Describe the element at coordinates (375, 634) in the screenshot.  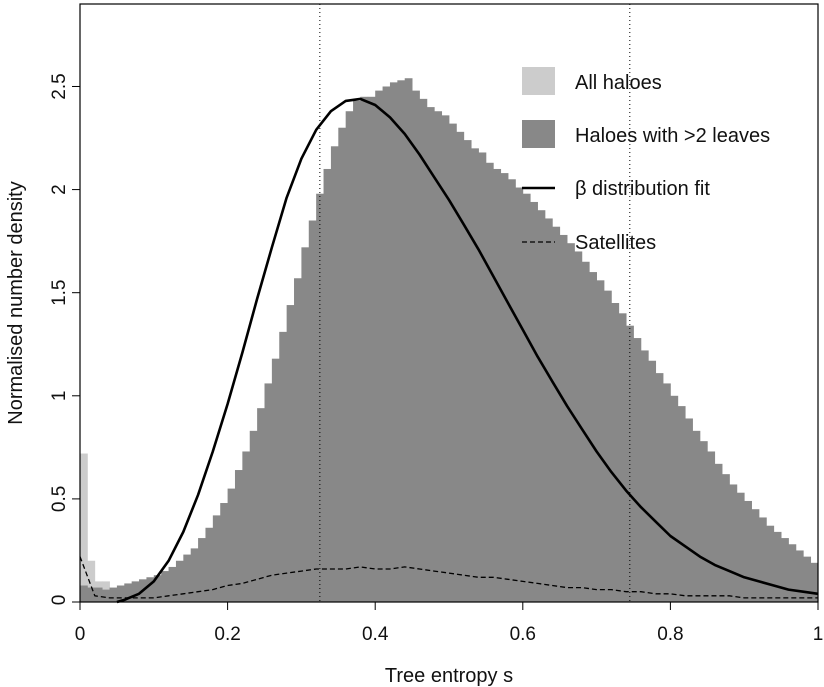
I see `x-tick-label-2: 0.4` at that location.